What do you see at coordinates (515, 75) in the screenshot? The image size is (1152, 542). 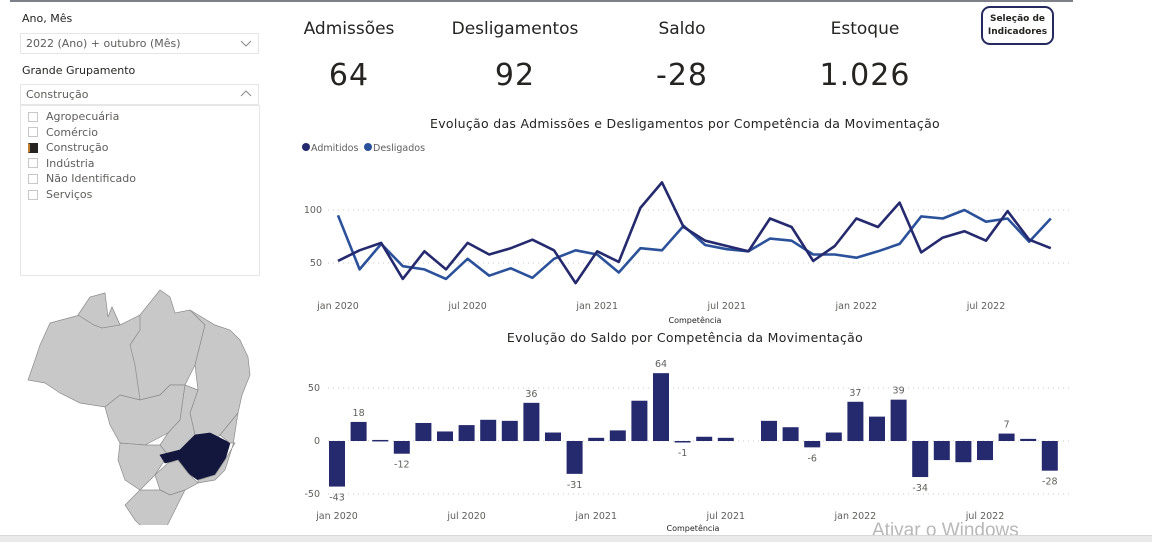 I see `kpi-desligamentos-value: 92` at bounding box center [515, 75].